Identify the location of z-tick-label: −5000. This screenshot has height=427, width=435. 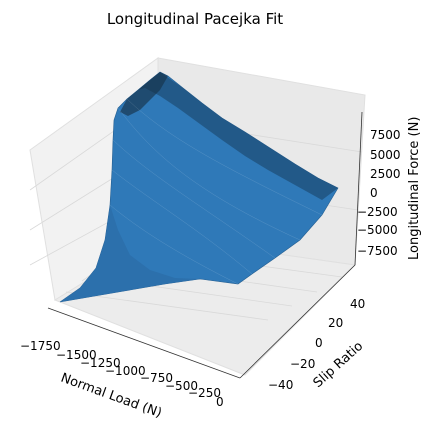
(377, 230).